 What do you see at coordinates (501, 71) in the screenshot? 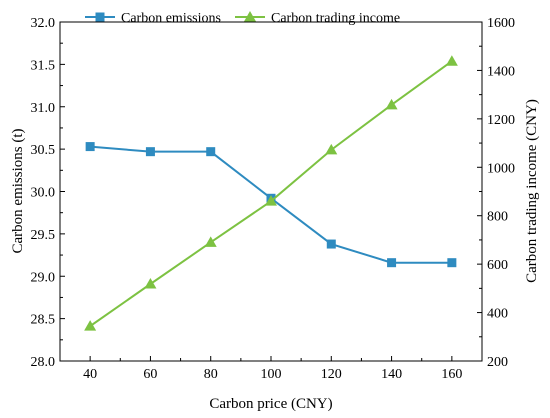
I see `right-tick-label: 1400` at bounding box center [501, 71].